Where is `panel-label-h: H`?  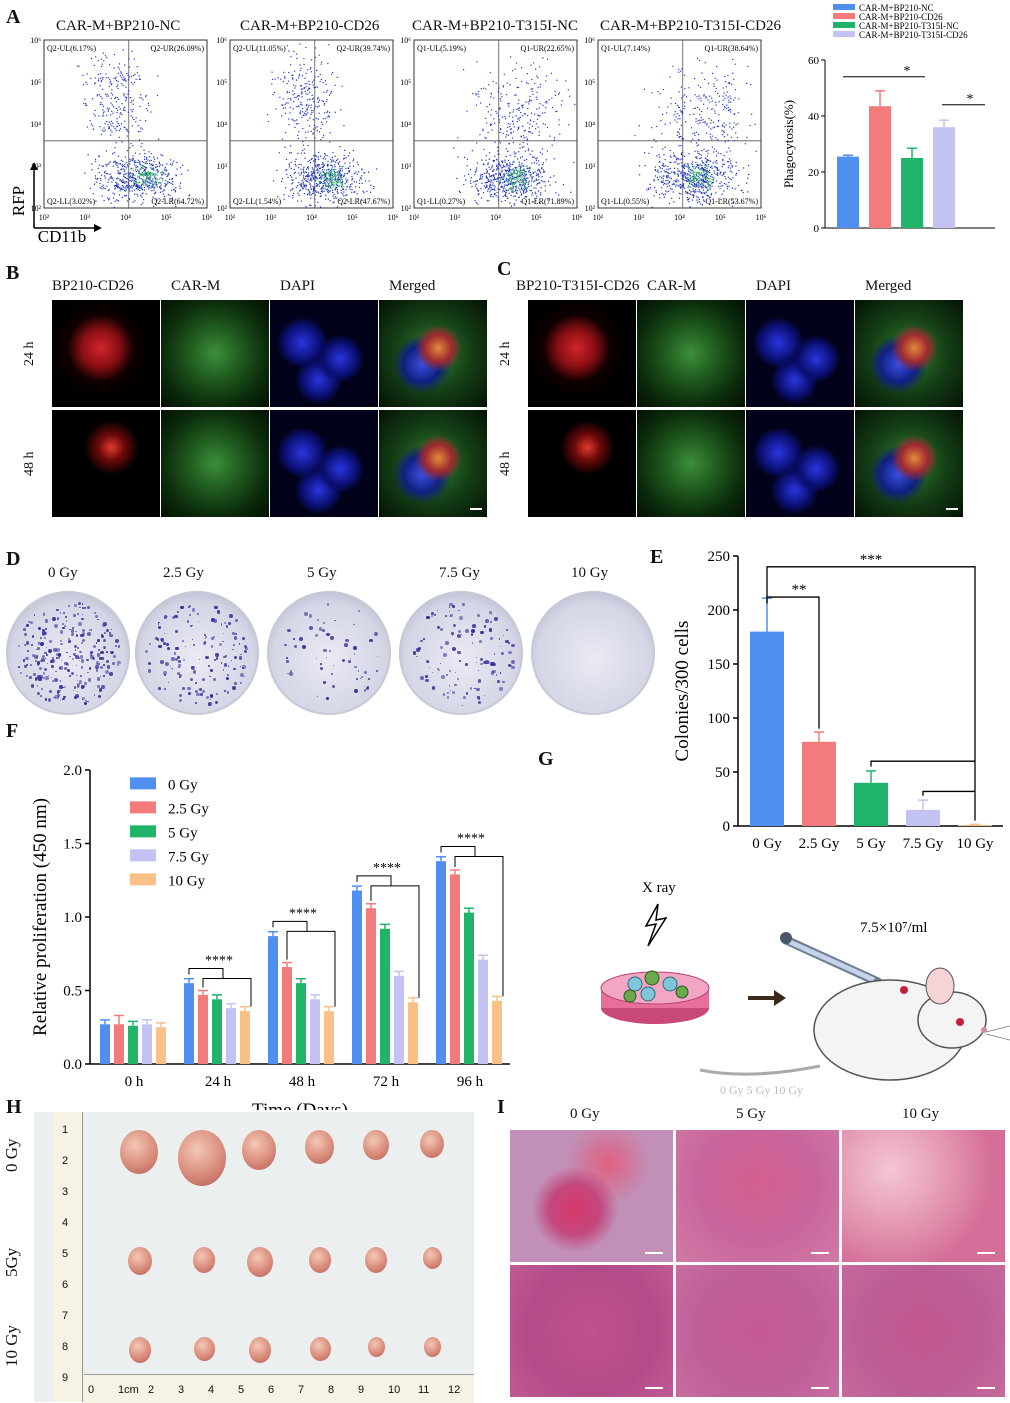 panel-label-h: H is located at coordinates (14, 1107).